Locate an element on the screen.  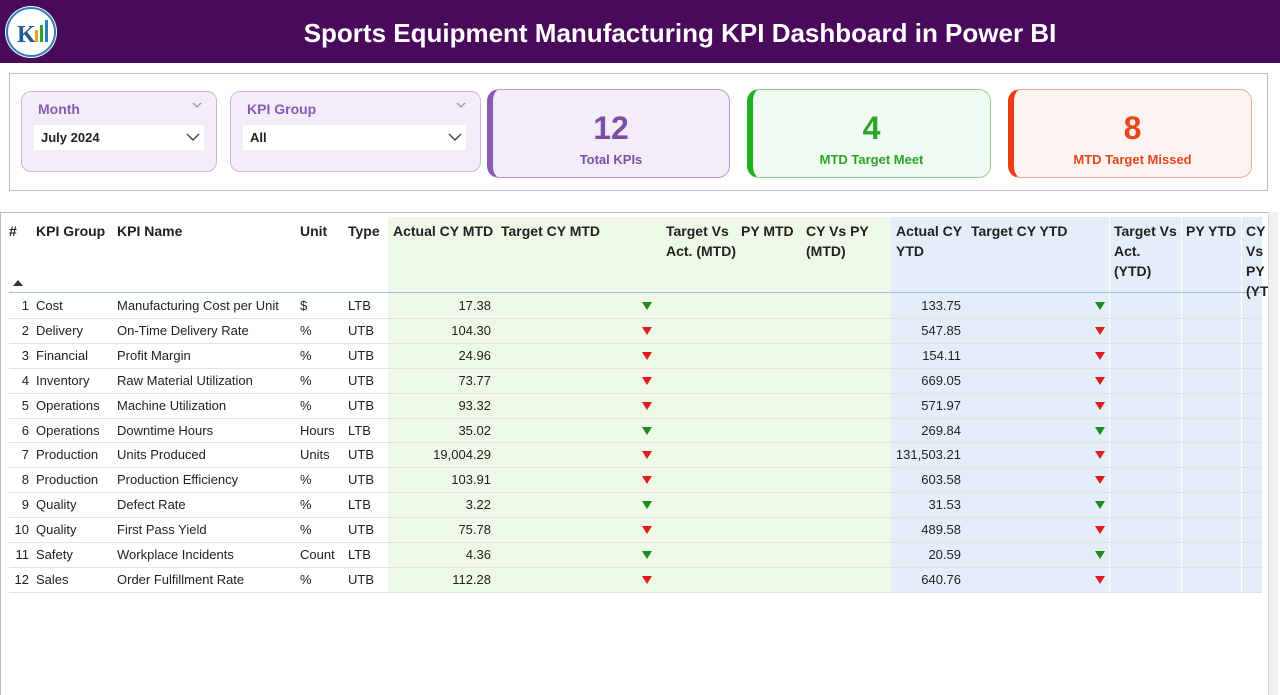
table-cell: Delivery is located at coordinates (59, 330).